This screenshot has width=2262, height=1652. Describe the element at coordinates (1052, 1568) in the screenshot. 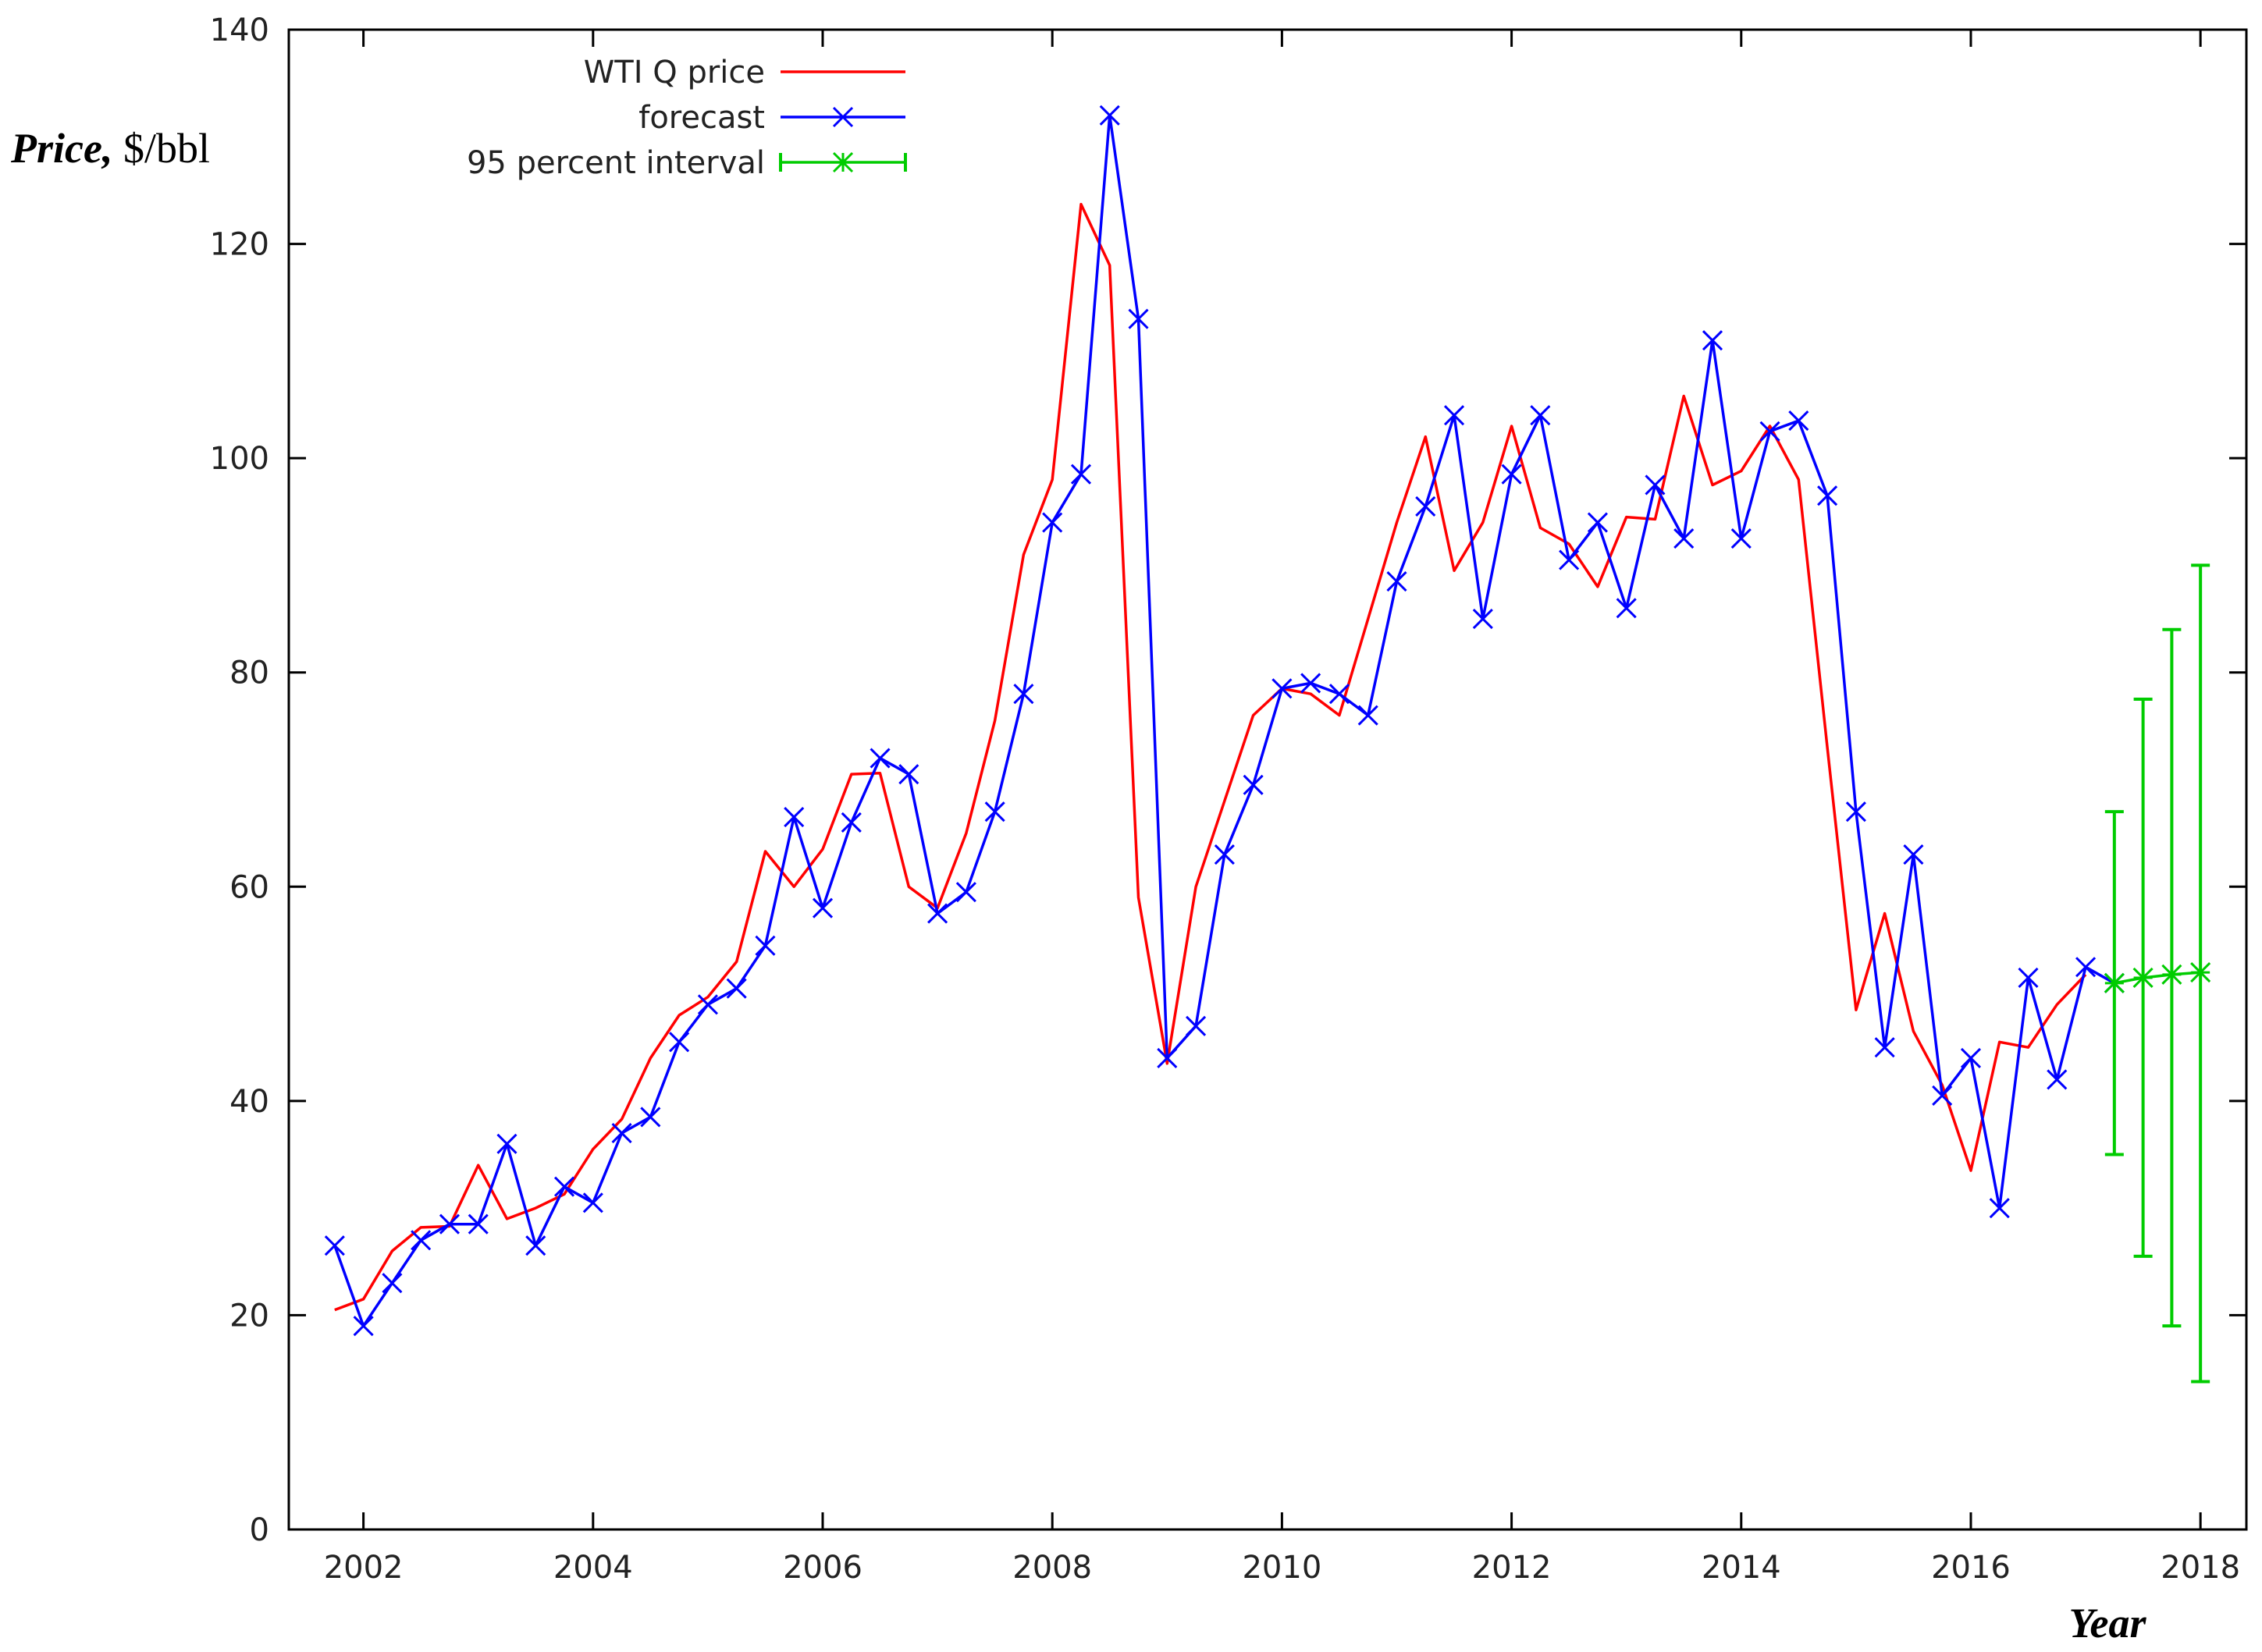

I see `x-tick-label: 2008` at that location.